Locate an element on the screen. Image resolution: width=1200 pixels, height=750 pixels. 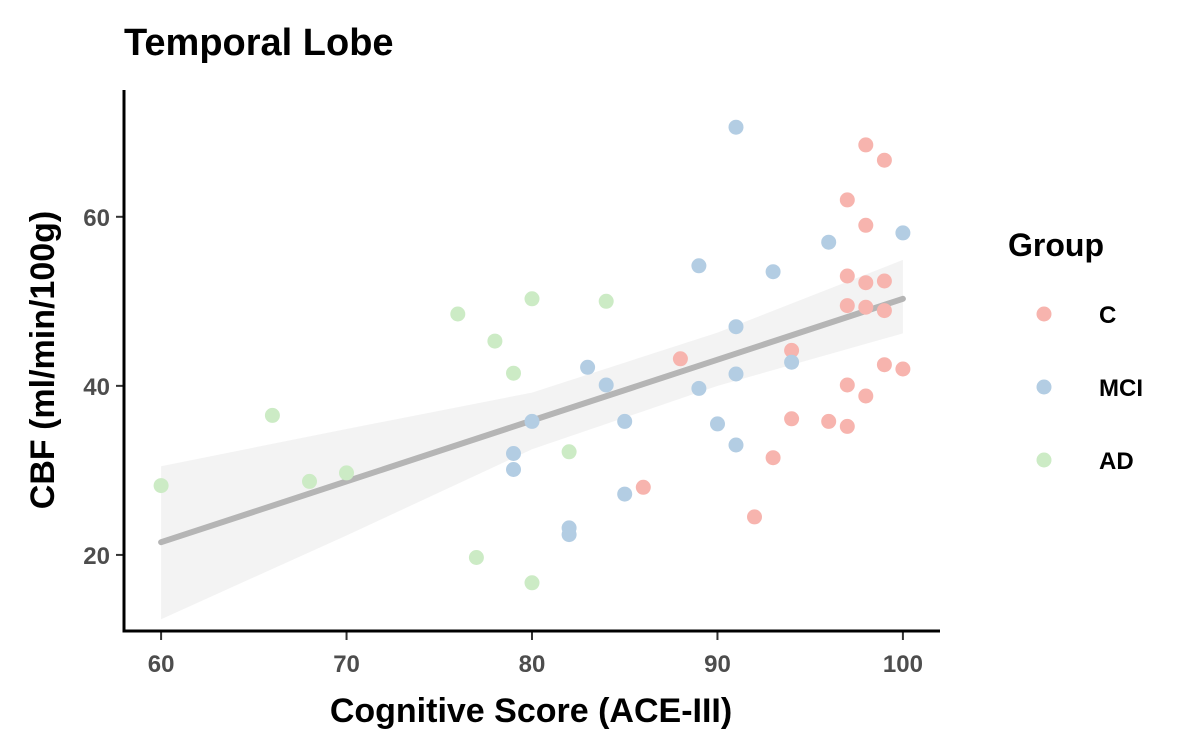
legend-title: Group is located at coordinates (1056, 245).